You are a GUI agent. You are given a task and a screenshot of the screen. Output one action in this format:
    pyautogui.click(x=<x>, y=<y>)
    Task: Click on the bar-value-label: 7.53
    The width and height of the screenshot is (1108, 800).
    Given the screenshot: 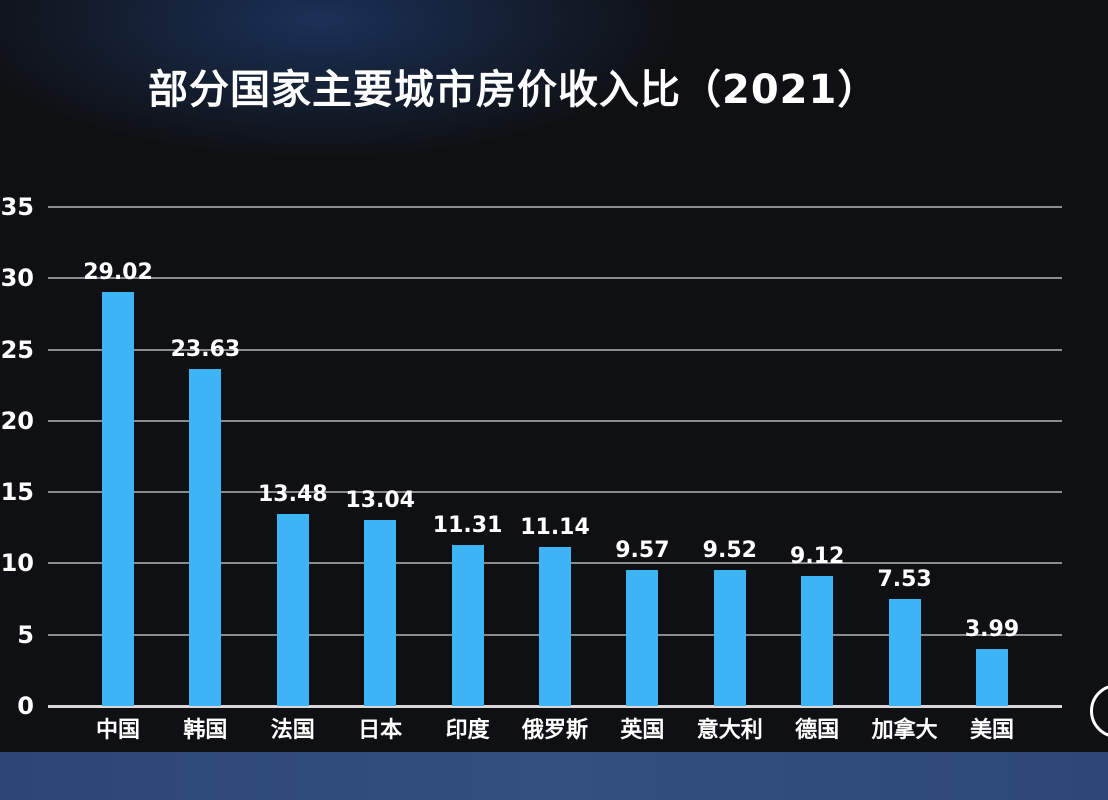 What is the action you would take?
    pyautogui.click(x=904, y=579)
    